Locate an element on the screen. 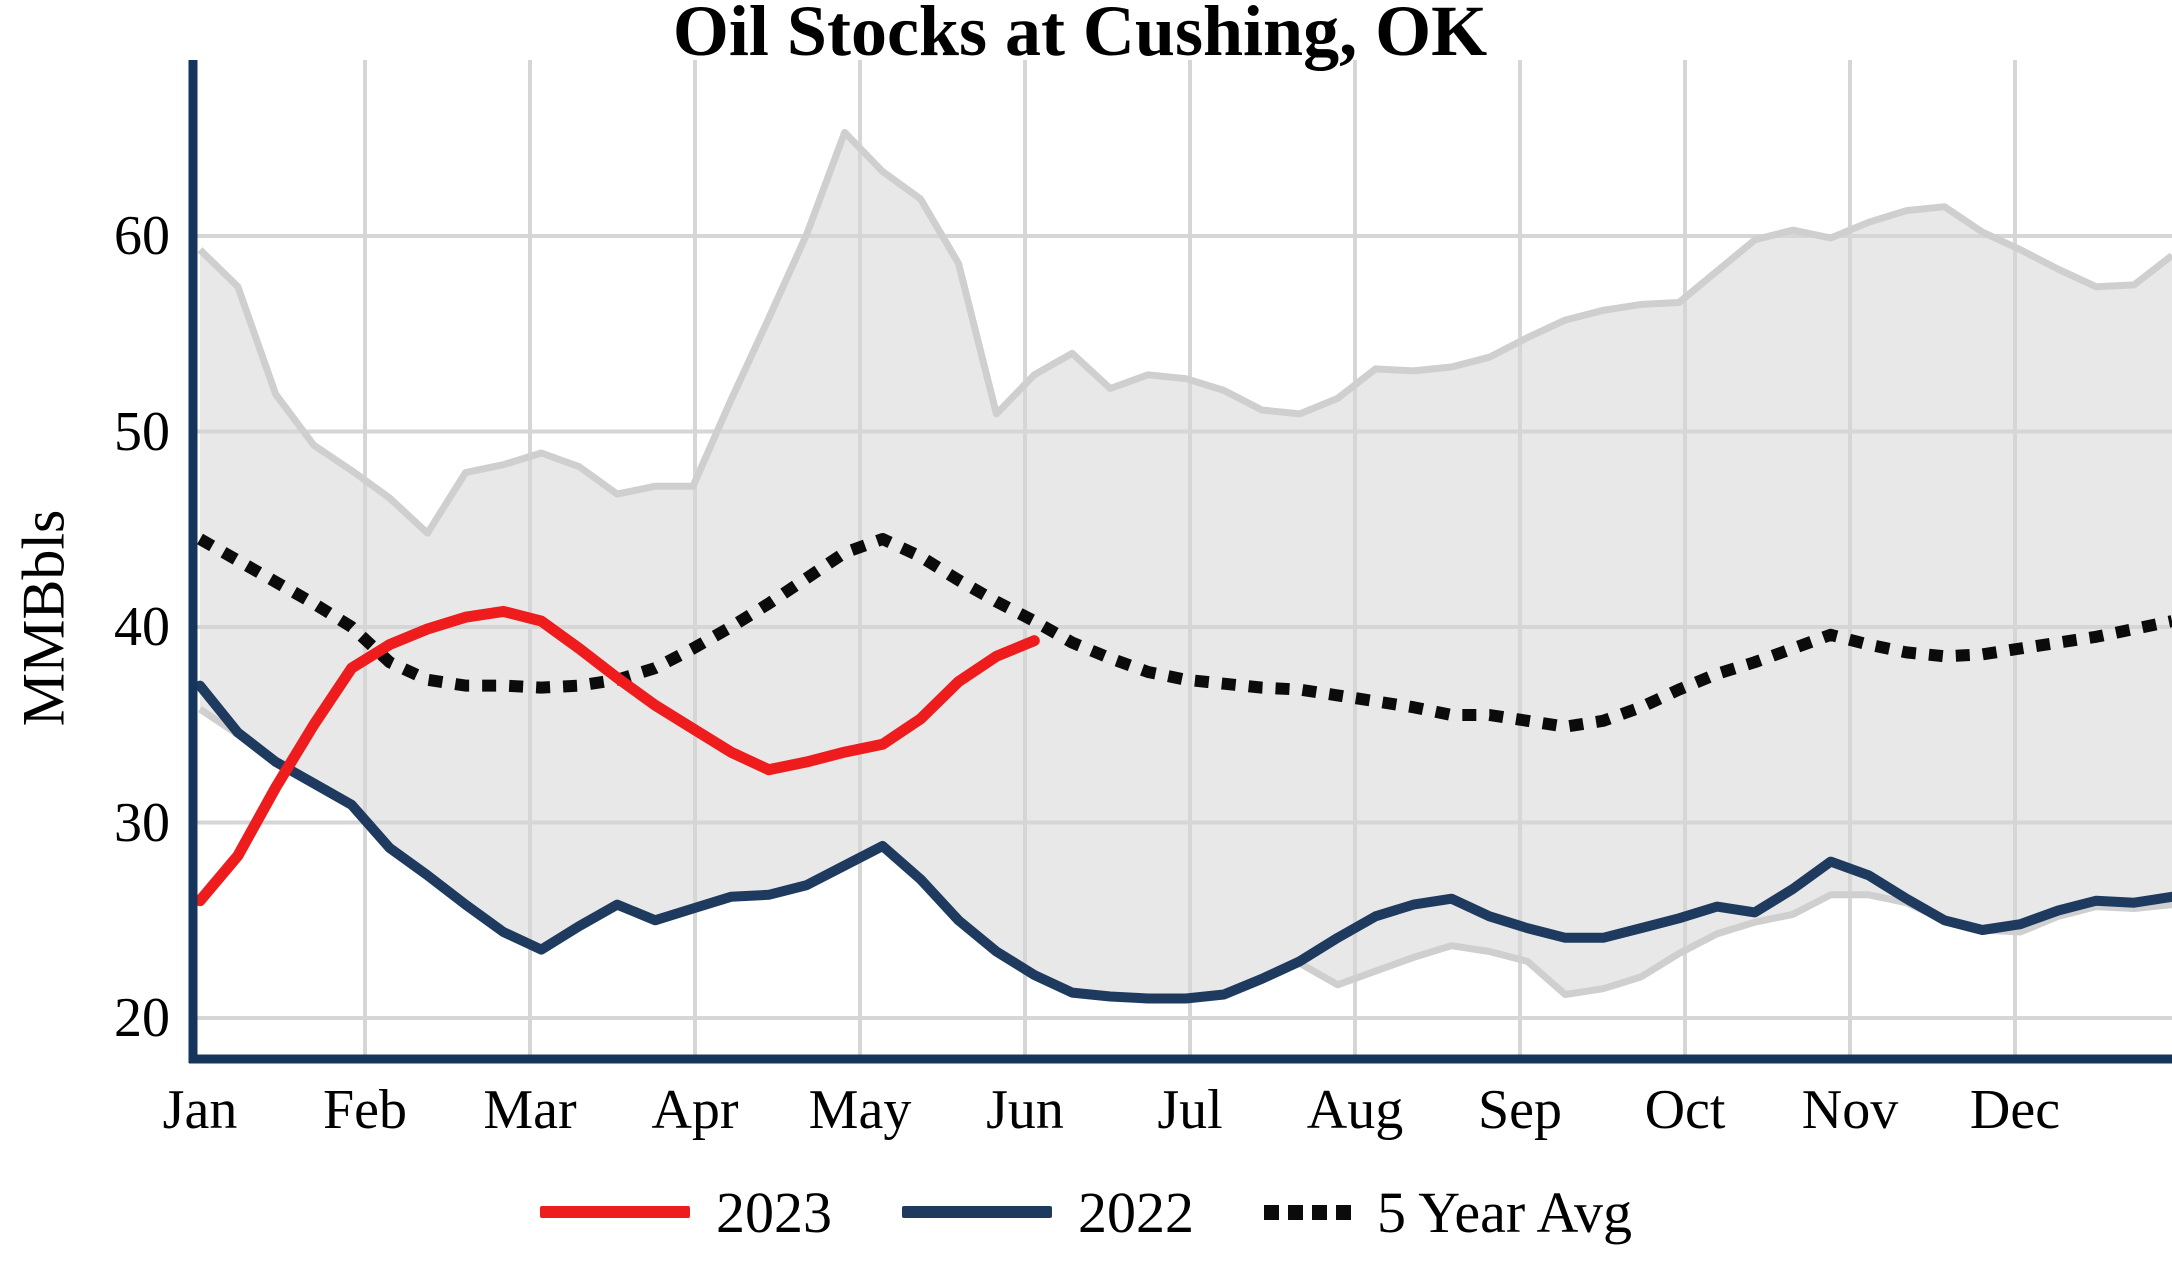 The image size is (2172, 1276). ytick-label-30: 30 is located at coordinates (142, 822).